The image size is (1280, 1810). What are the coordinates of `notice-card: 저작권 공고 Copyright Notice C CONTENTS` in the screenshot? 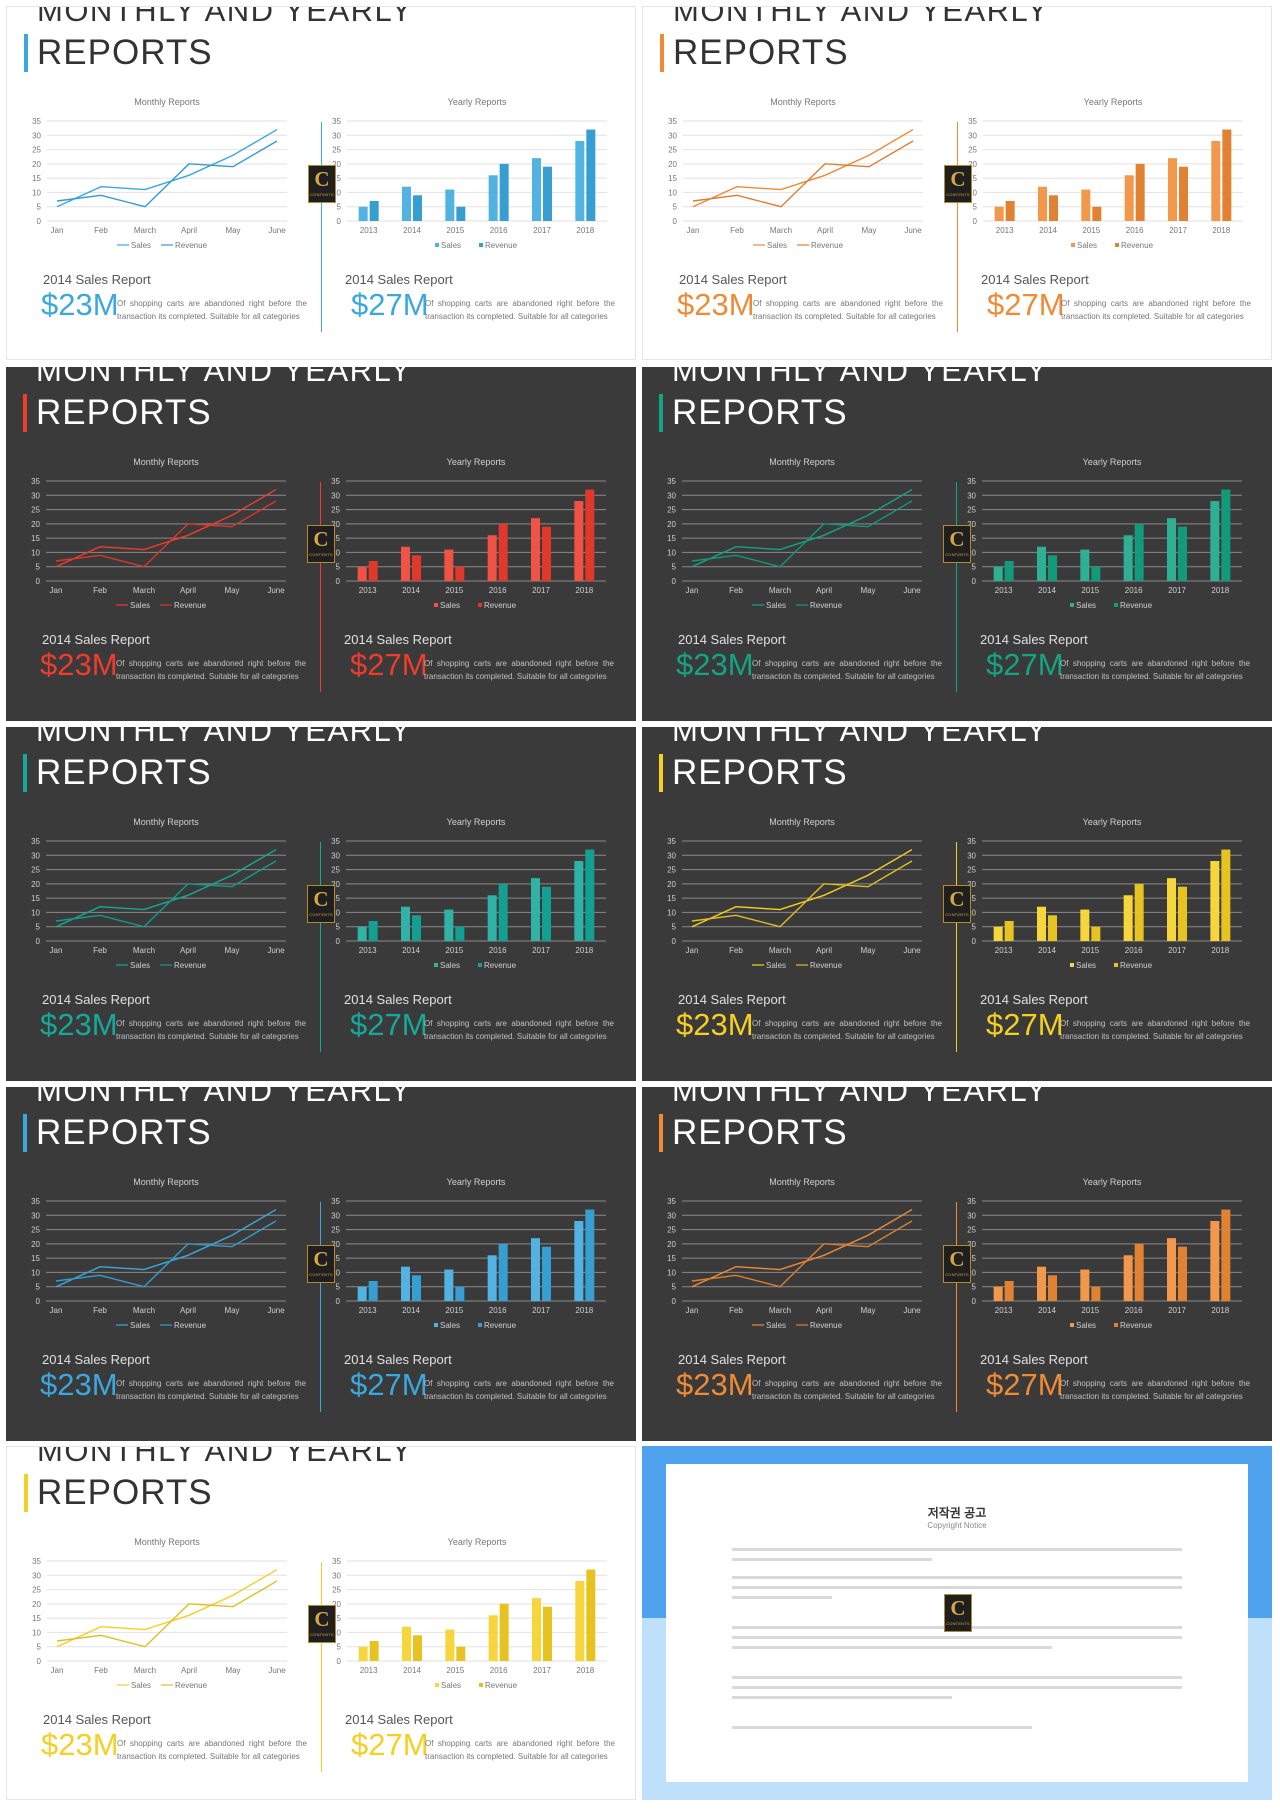 It's located at (957, 1623).